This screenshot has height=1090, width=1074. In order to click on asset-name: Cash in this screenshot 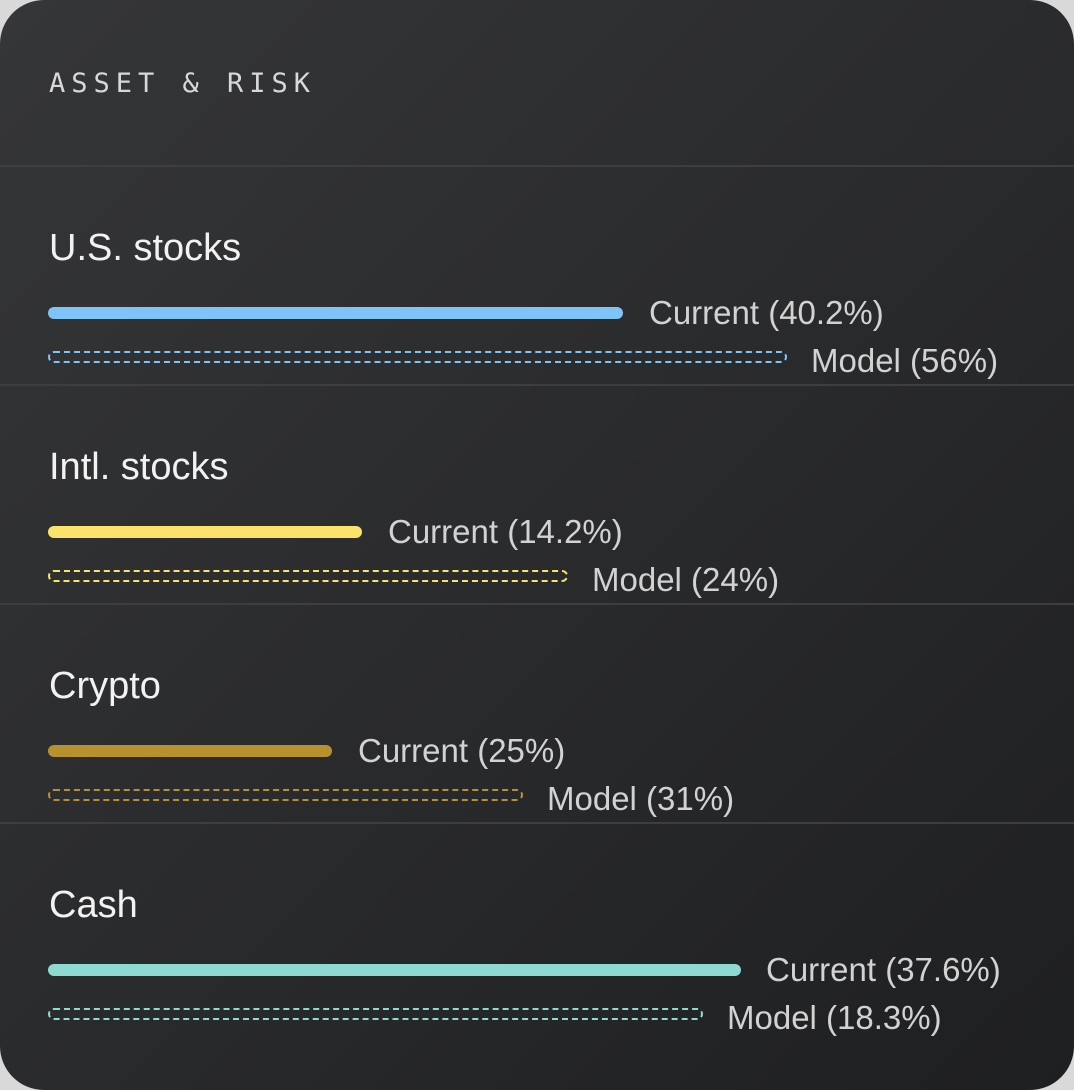, I will do `click(93, 905)`.